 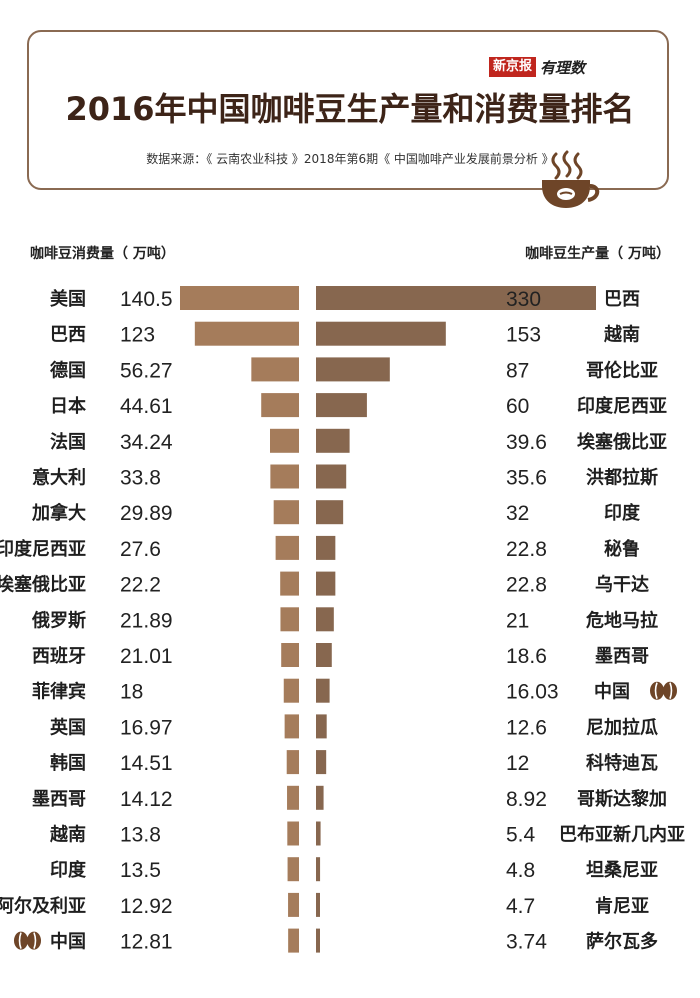 What do you see at coordinates (68, 370) in the screenshot?
I see `consumption-country-label: 德国` at bounding box center [68, 370].